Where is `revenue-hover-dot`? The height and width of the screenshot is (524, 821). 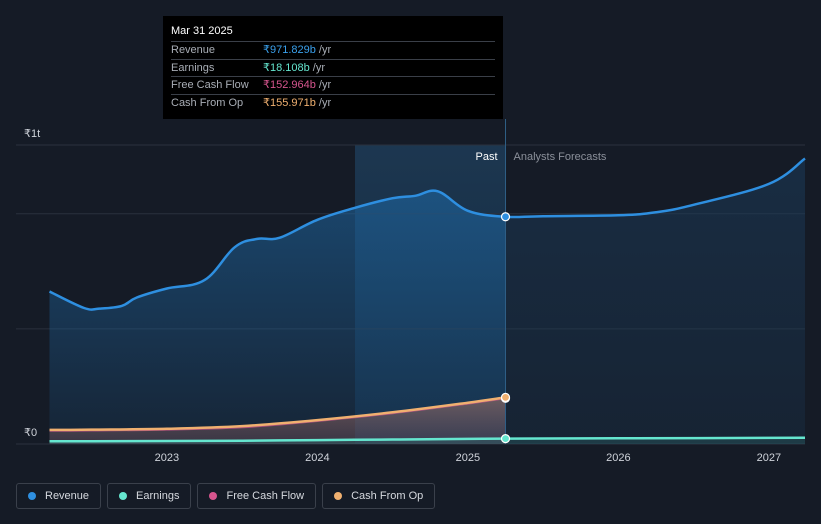 revenue-hover-dot is located at coordinates (505, 217).